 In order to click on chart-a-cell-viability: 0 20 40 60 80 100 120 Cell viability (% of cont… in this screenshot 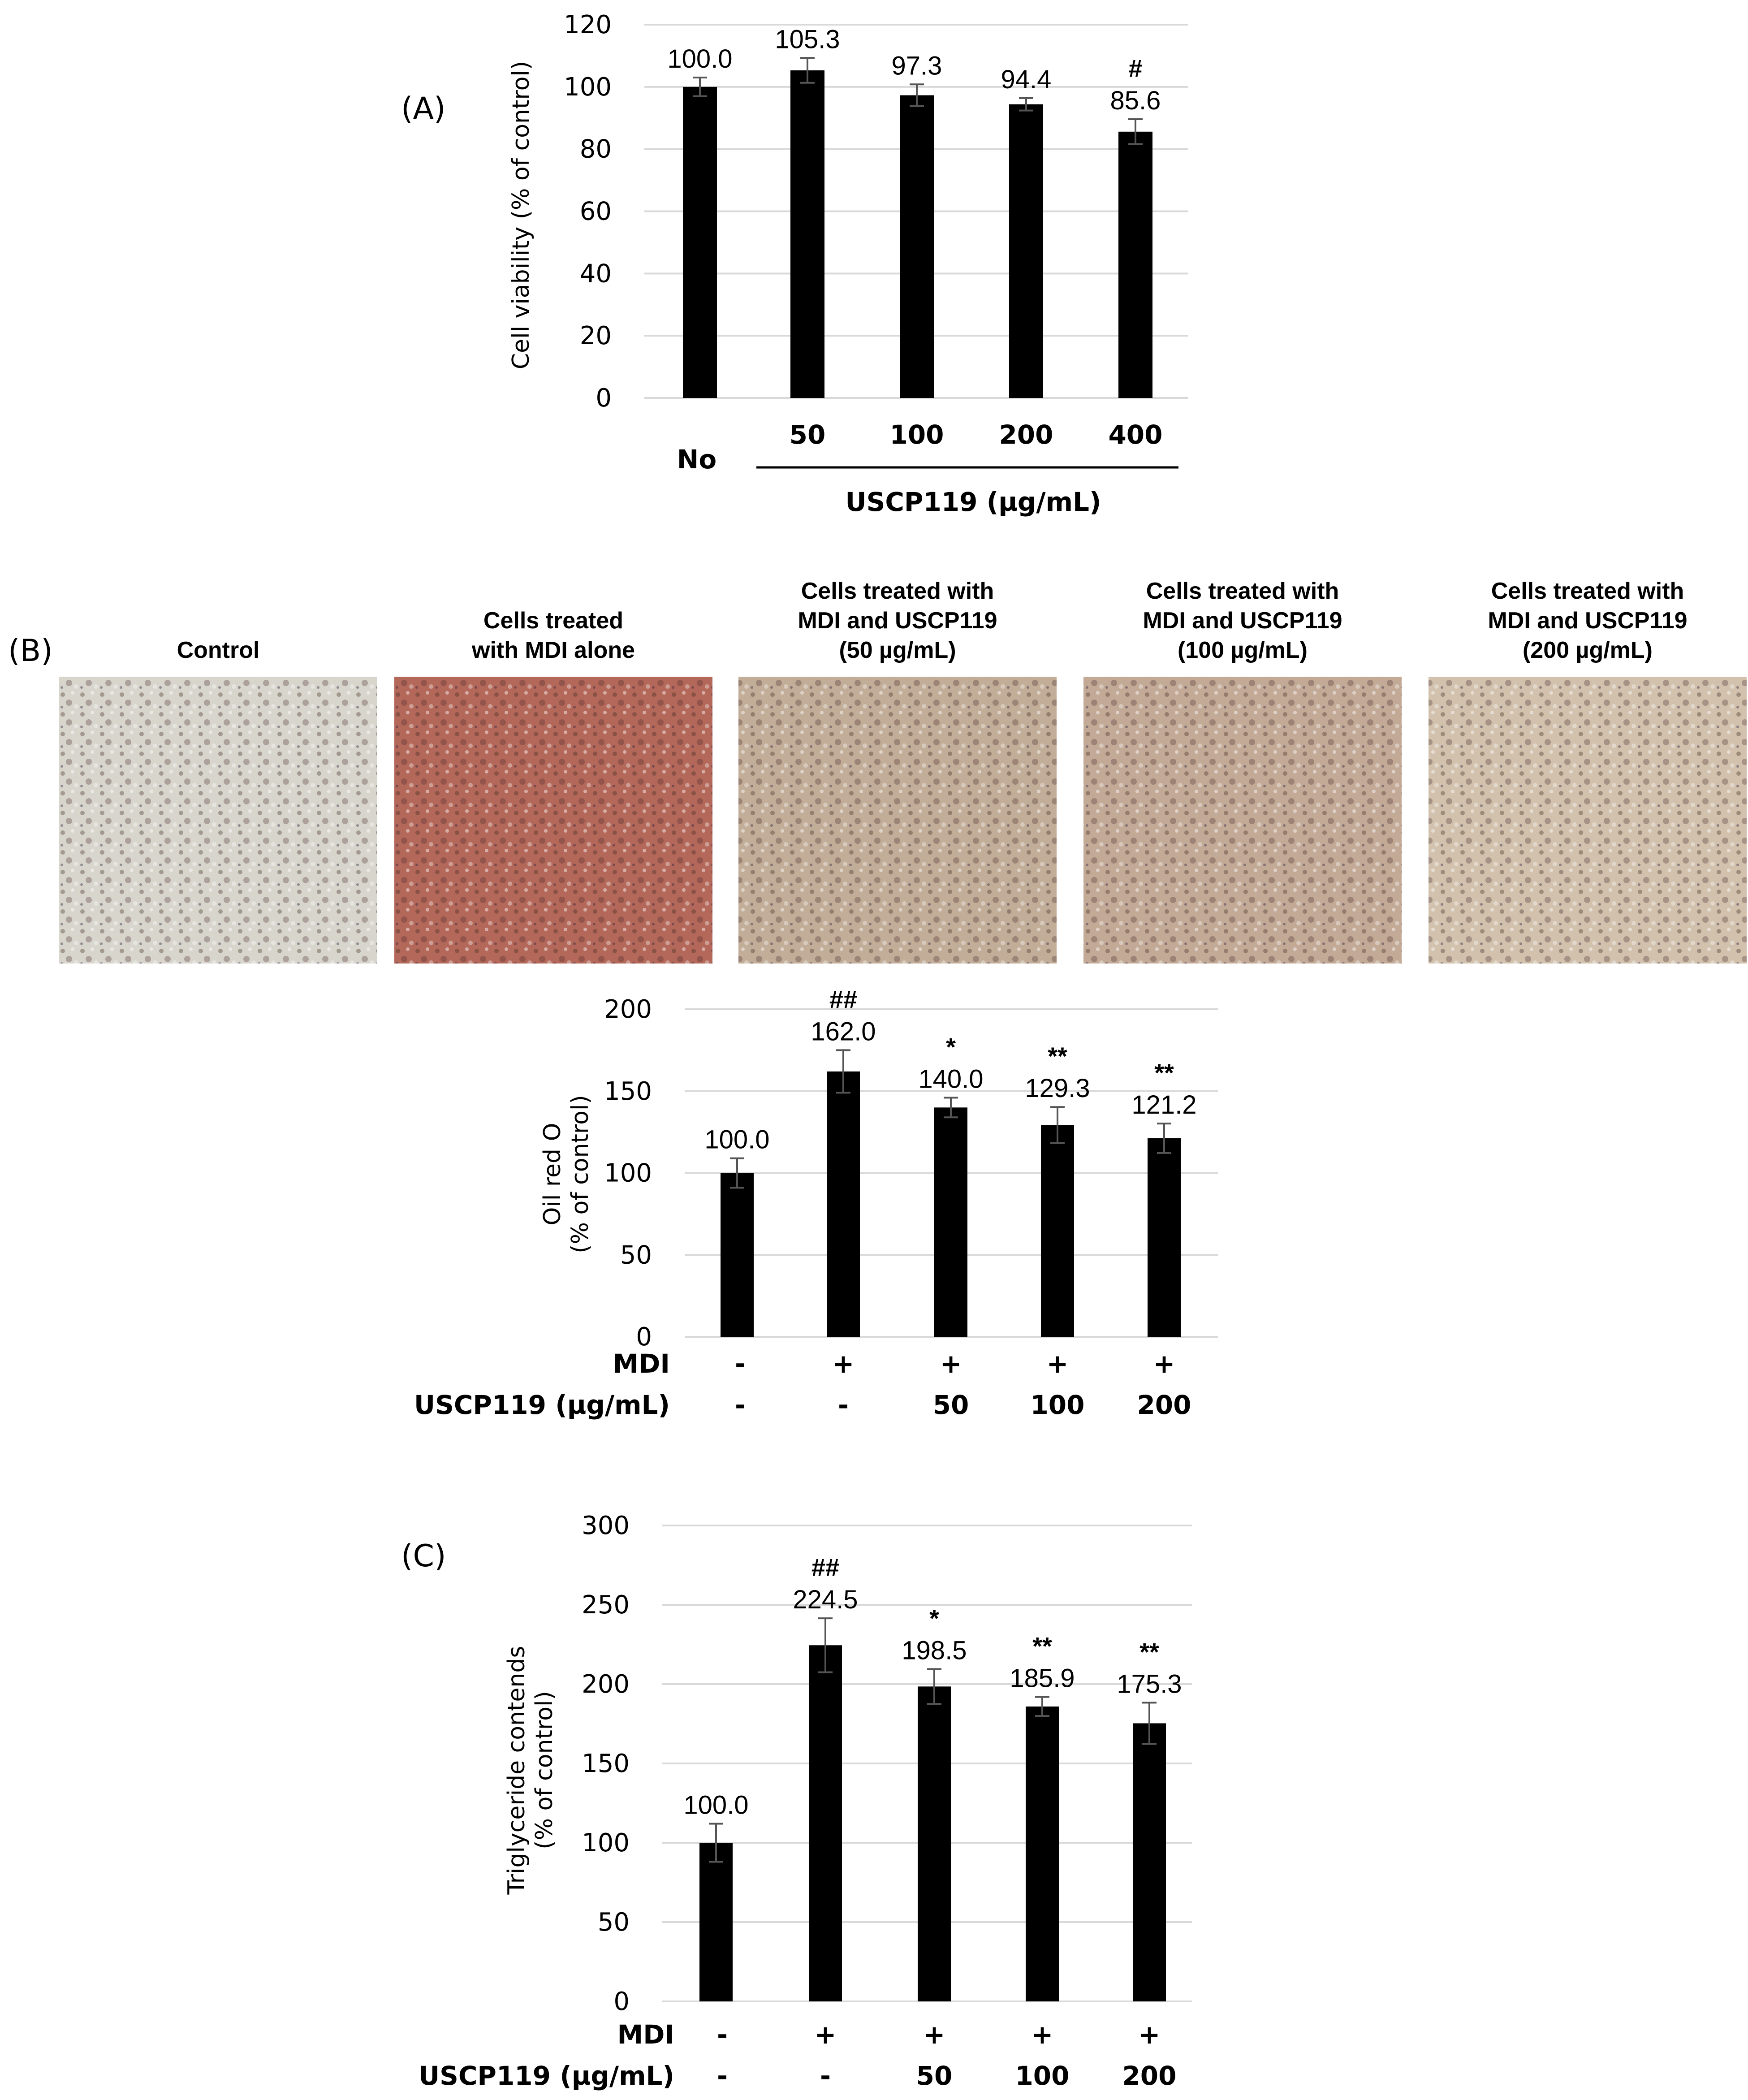, I will do `click(848, 263)`.